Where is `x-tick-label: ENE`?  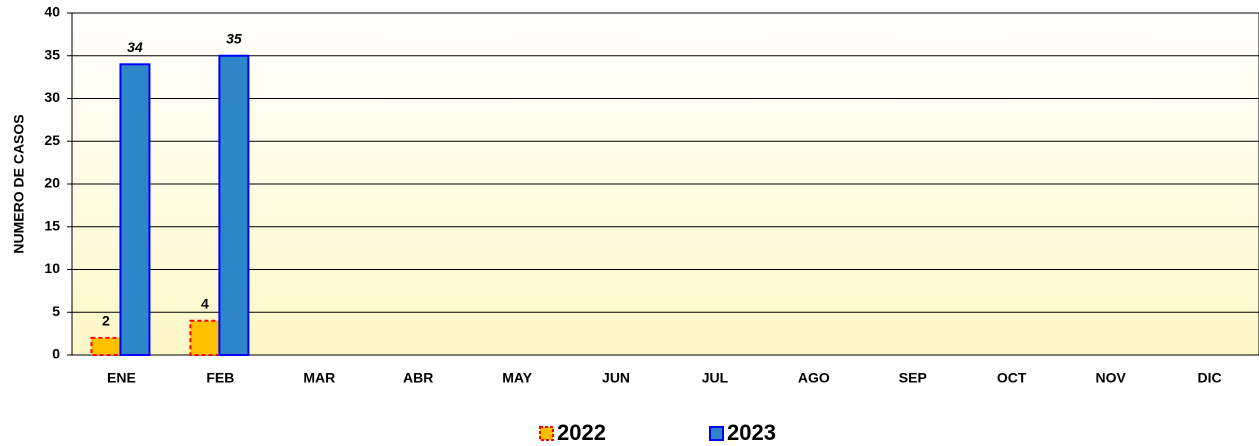
x-tick-label: ENE is located at coordinates (121, 378).